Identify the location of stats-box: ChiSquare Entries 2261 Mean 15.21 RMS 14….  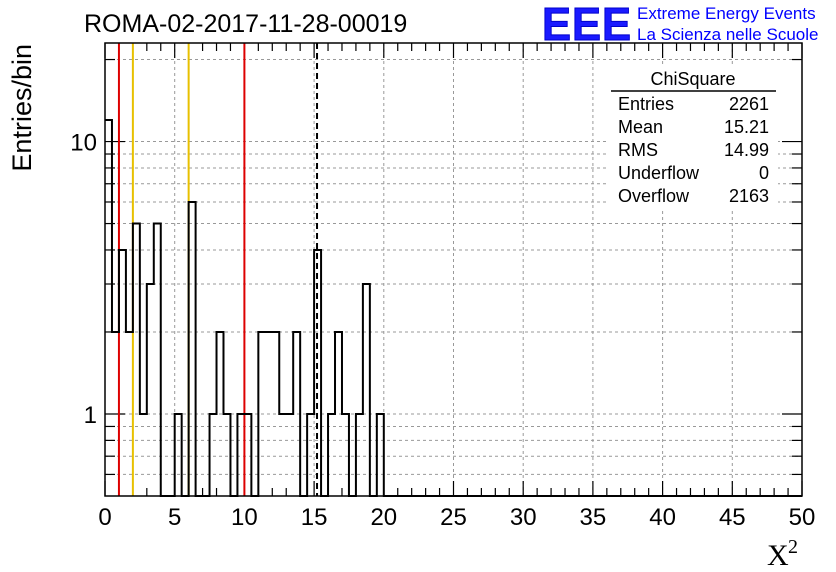
(693, 137).